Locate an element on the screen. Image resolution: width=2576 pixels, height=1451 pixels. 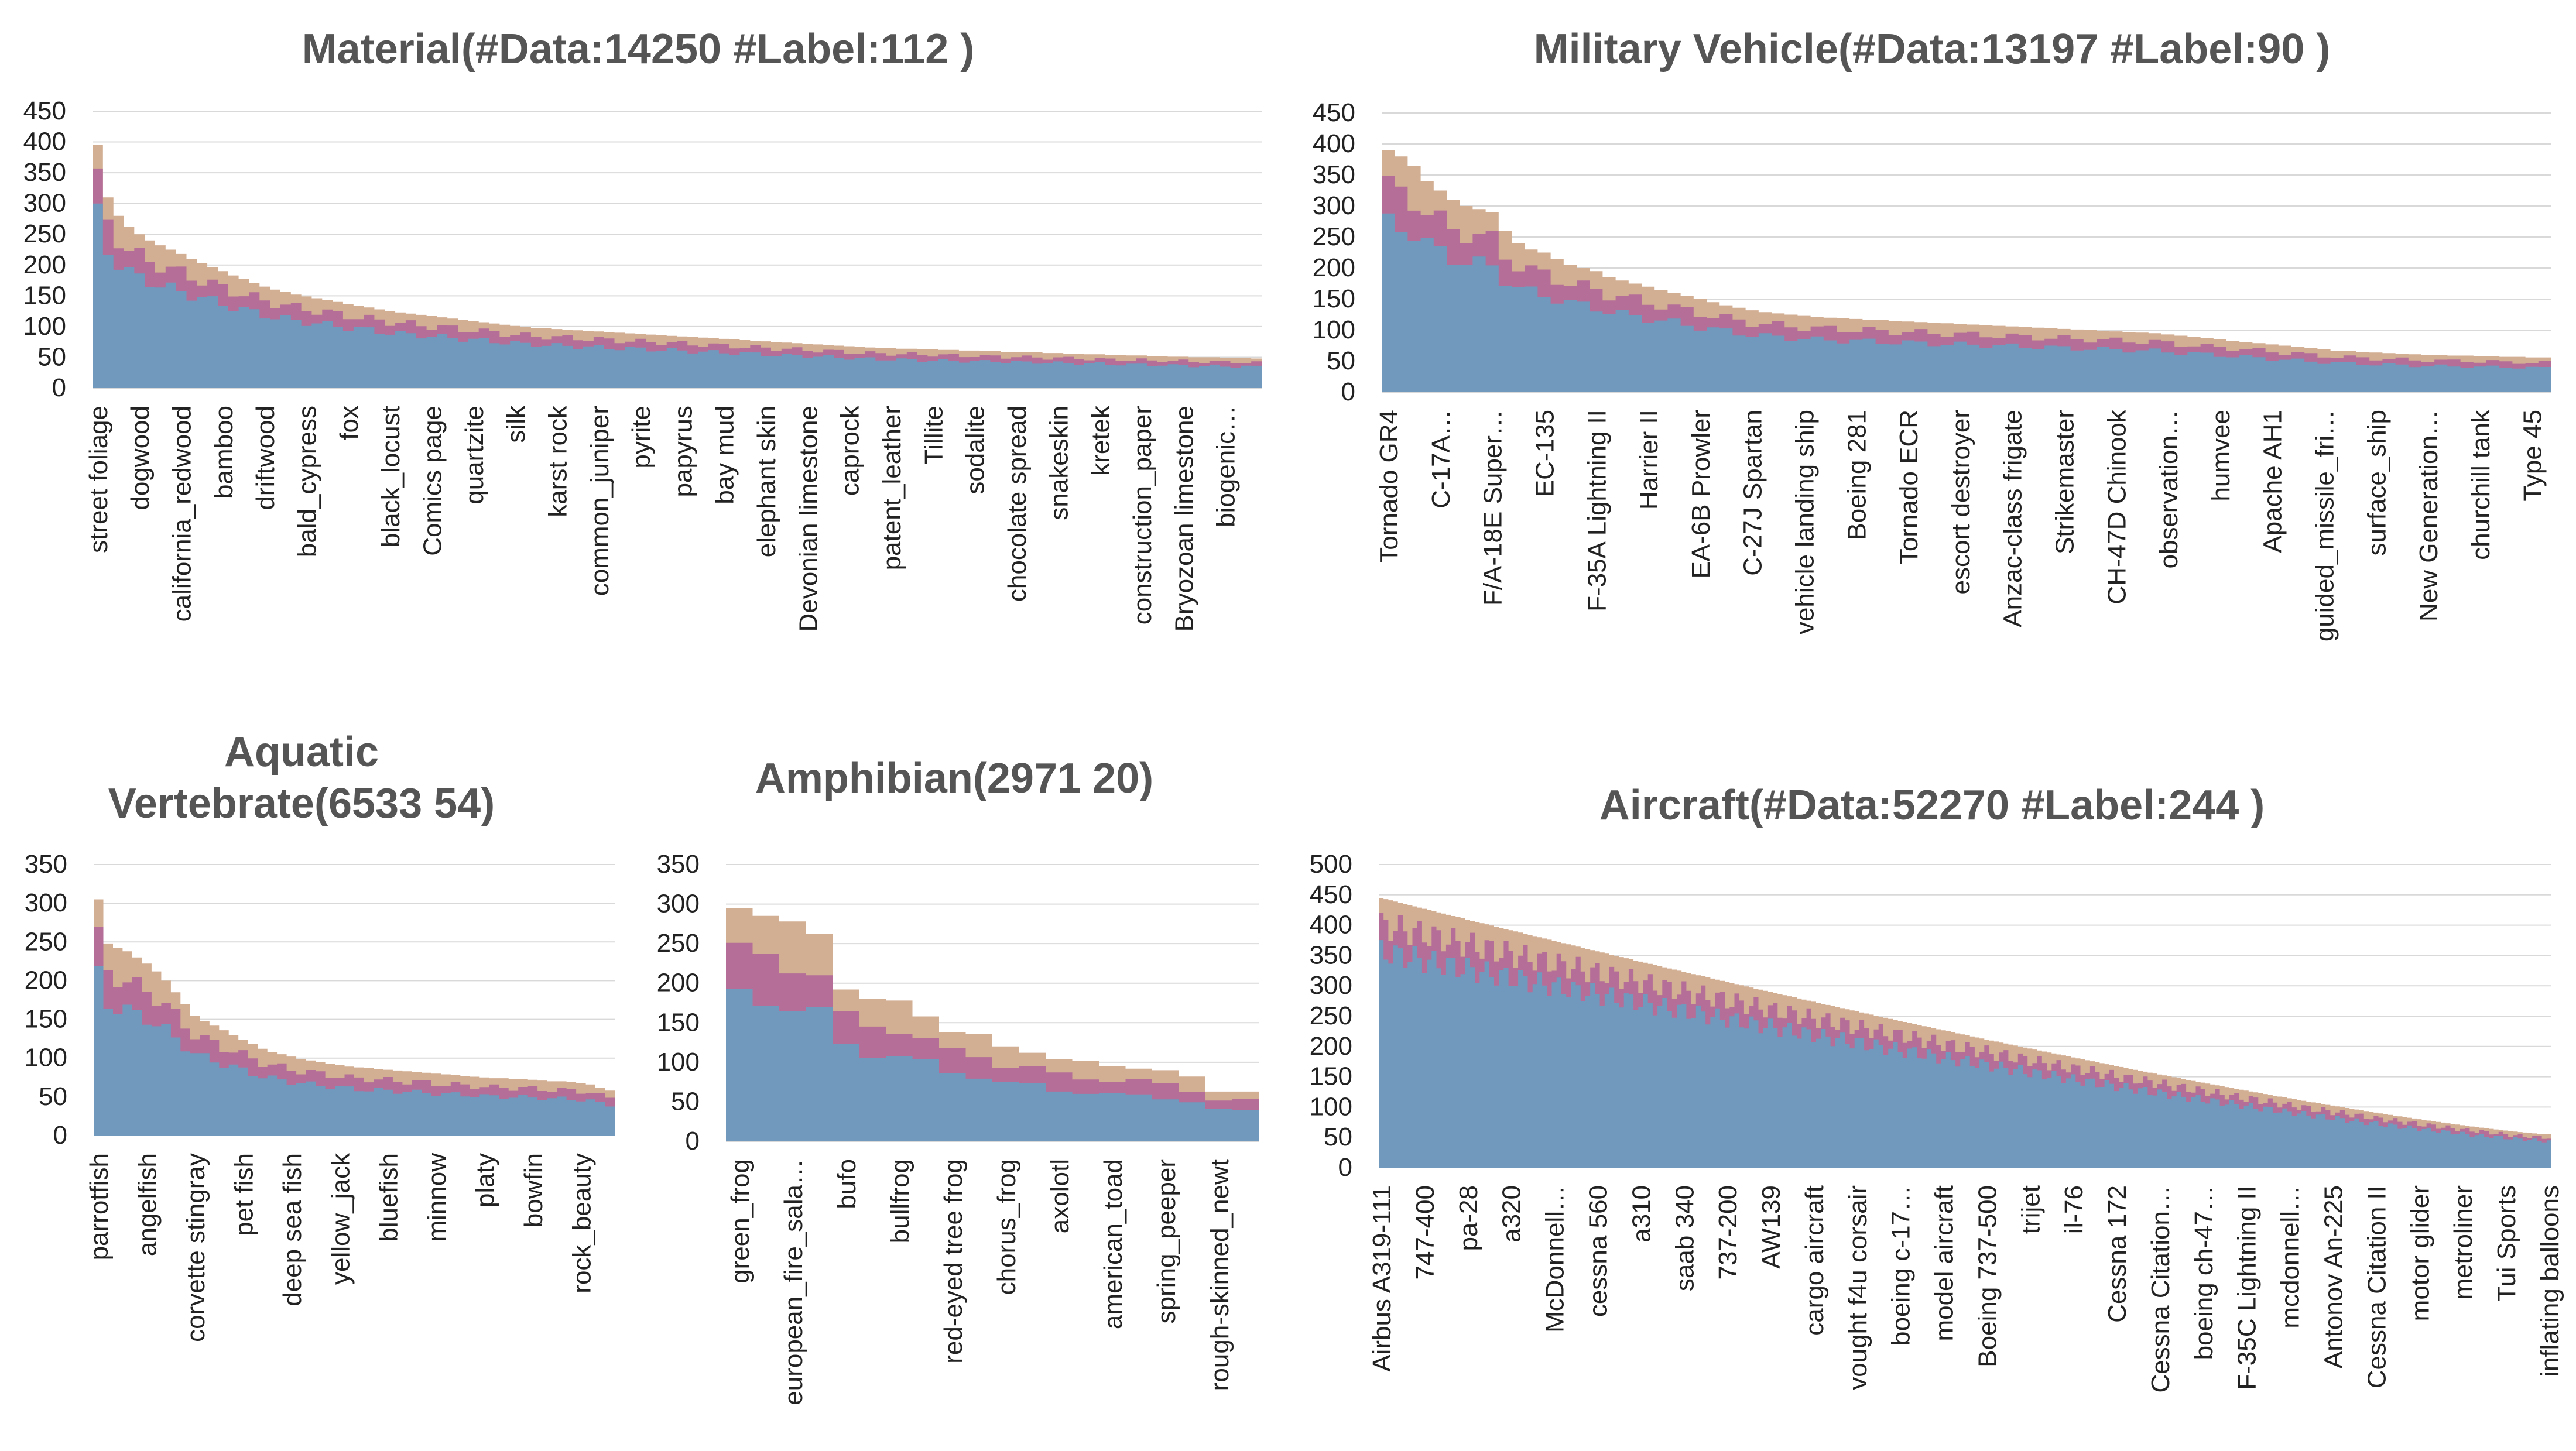
x-tick-label: Tui Sports is located at coordinates (2506, 1244).